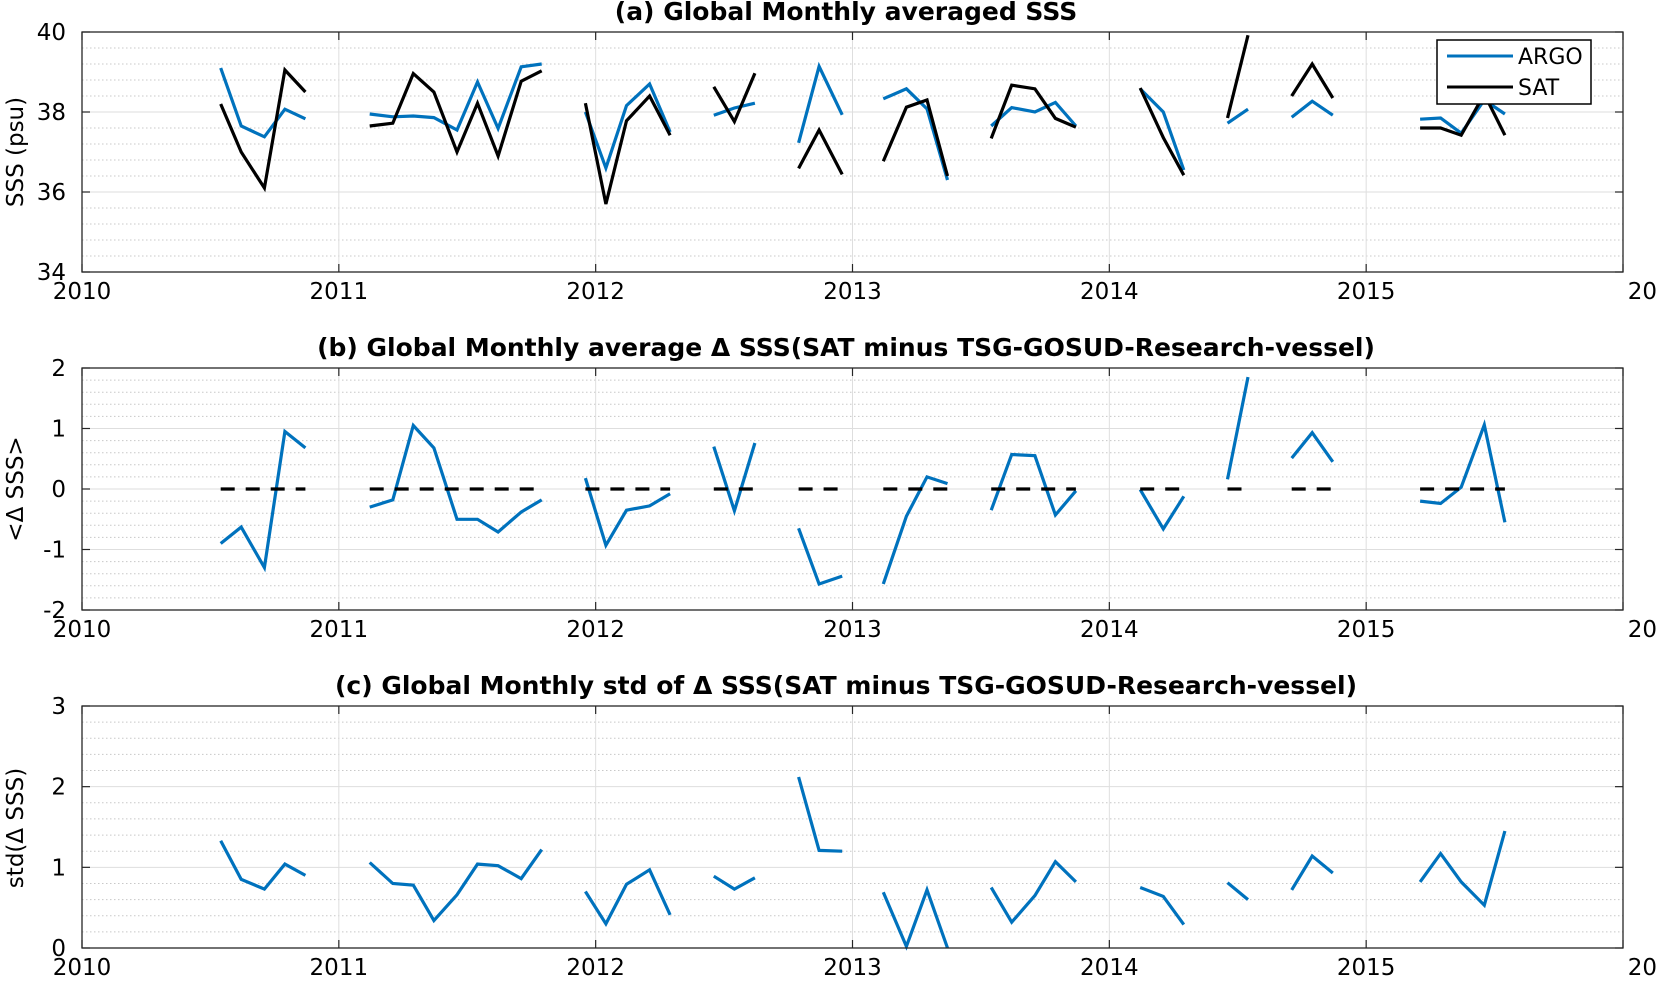 Image resolution: width=1656 pixels, height=982 pixels. I want to click on legend: ARGO SAT, so click(1514, 72).